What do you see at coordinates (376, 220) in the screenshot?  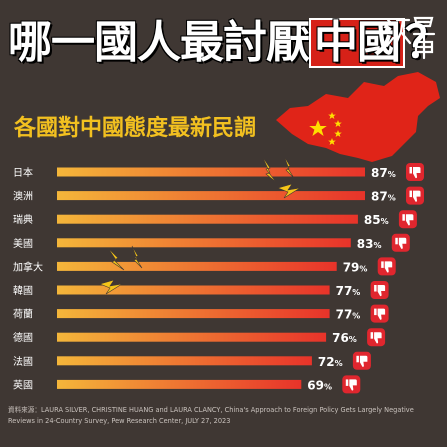 I see `value-label: 85%` at bounding box center [376, 220].